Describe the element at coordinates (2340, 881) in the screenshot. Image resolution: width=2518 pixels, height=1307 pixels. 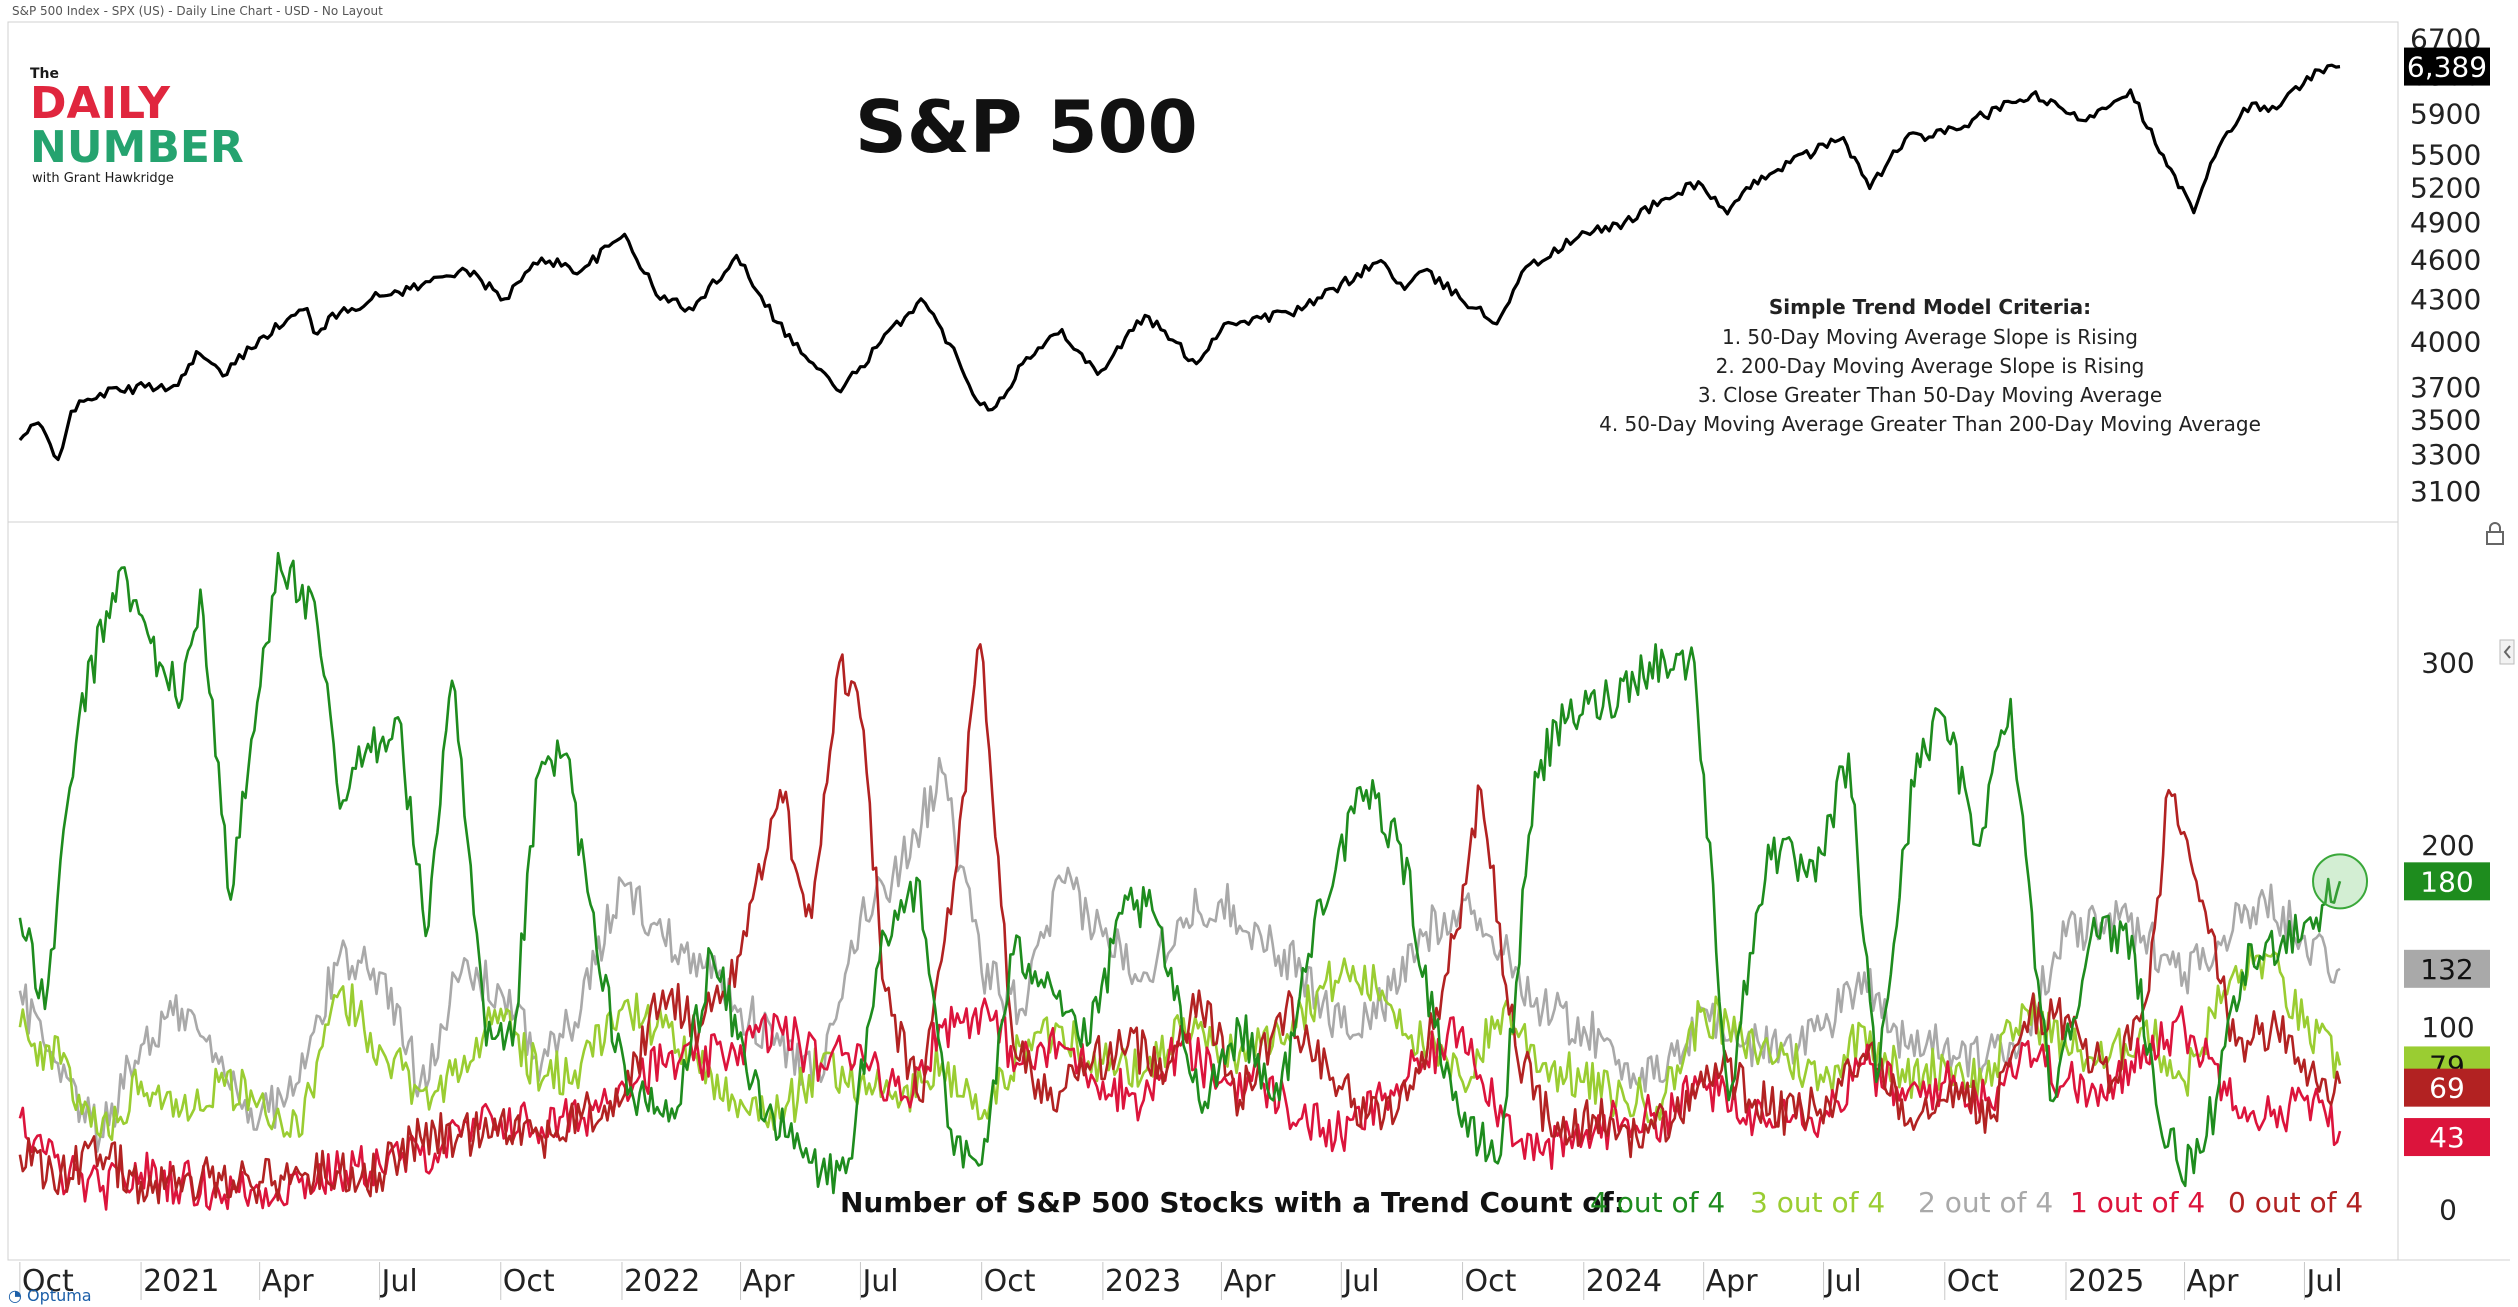
I see `latest-value-highlight` at that location.